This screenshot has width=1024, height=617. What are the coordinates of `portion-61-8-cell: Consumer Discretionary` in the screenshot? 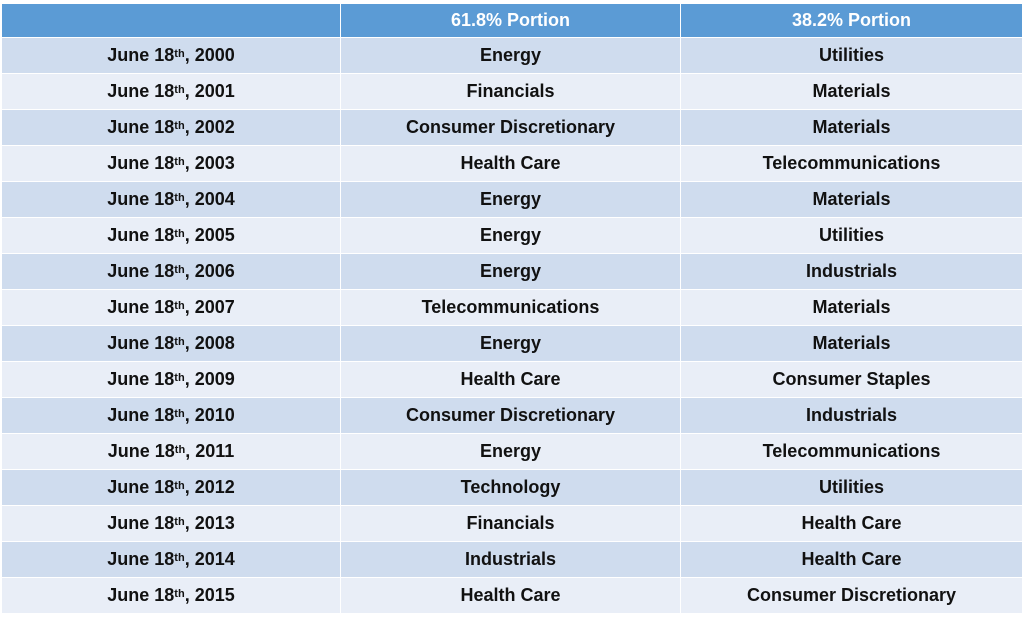 It's located at (511, 128).